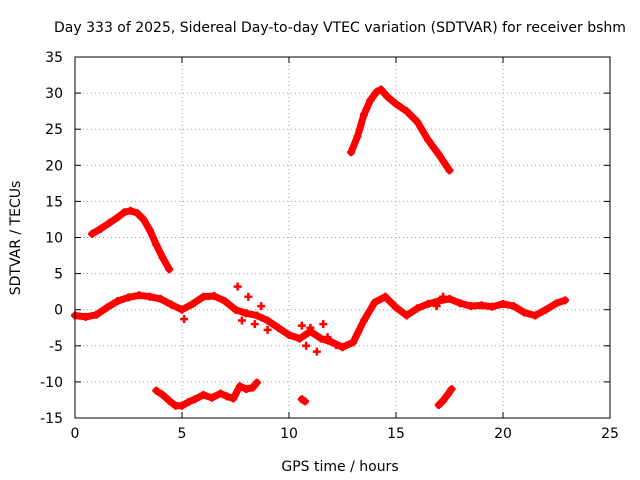 Image resolution: width=640 pixels, height=480 pixels. Describe the element at coordinates (51, 419) in the screenshot. I see `y-tick-label: -15` at that location.